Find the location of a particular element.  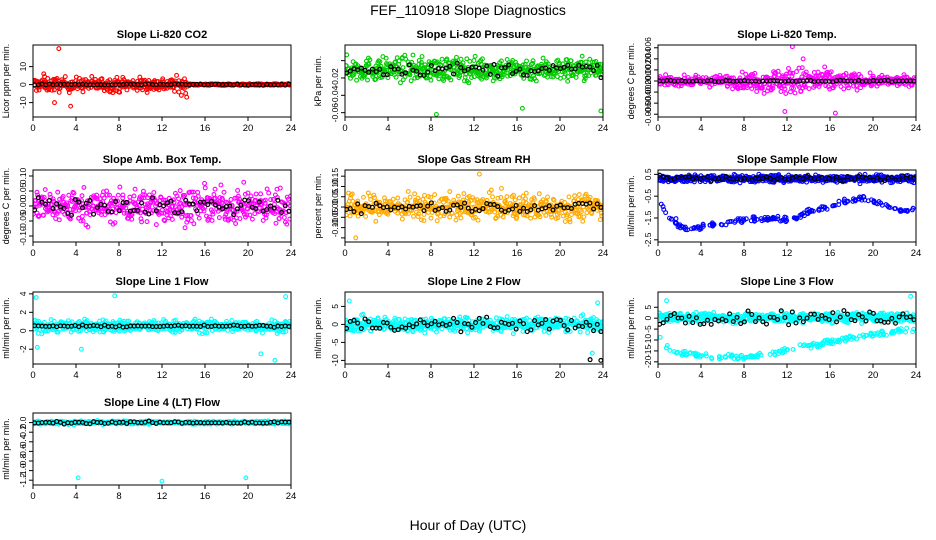

panel-title-rh: Slope Gas Stream RH is located at coordinates (473, 160).